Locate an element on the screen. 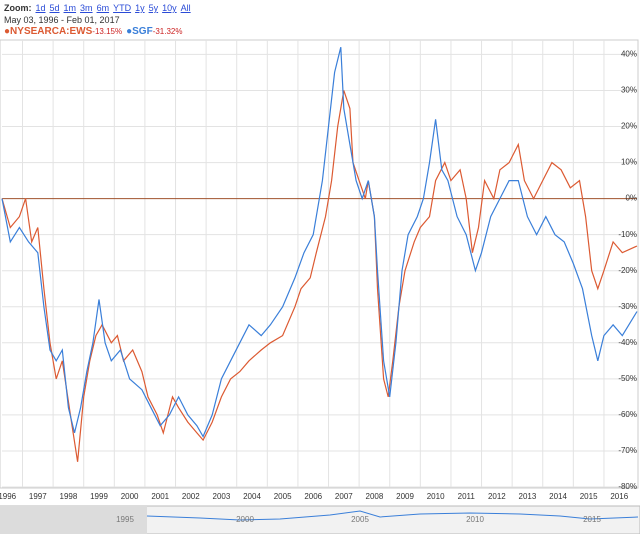  zoom-option: 5d is located at coordinates (54, 8).